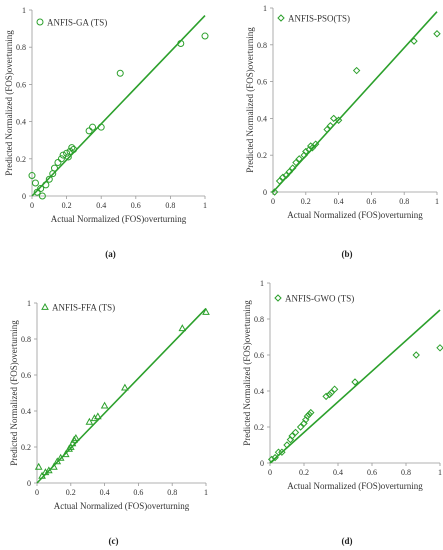 The width and height of the screenshot is (443, 550). Describe the element at coordinates (24, 196) in the screenshot. I see `y-tick-label: 0` at that location.